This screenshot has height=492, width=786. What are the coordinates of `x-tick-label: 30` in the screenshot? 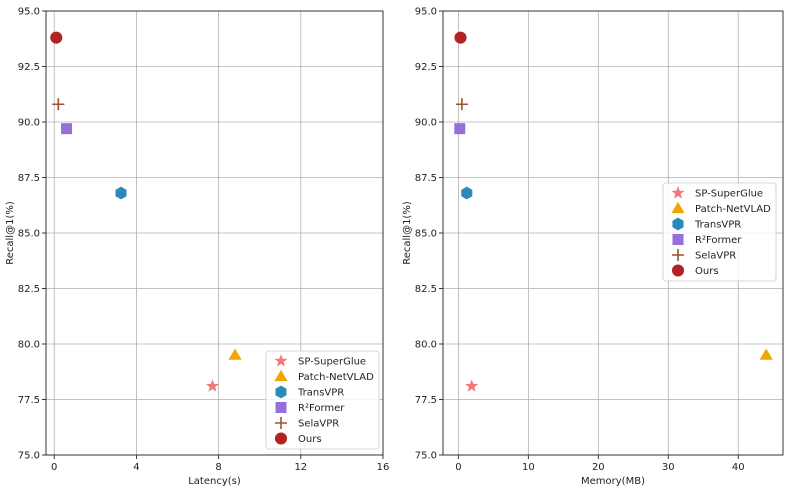 It's located at (668, 467).